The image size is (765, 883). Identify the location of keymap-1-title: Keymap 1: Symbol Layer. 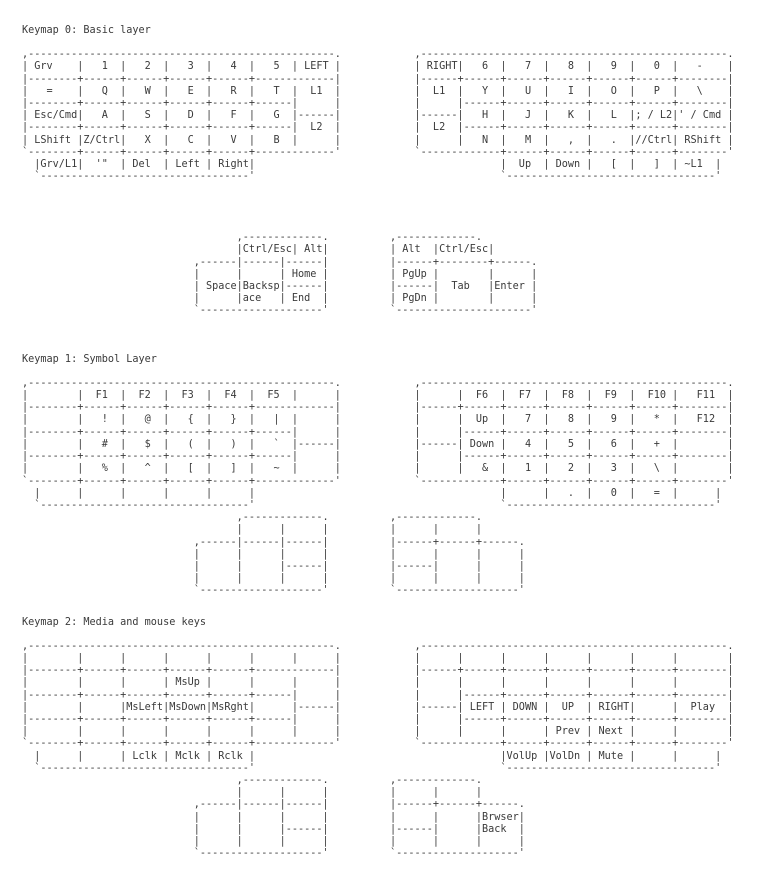
(89, 359).